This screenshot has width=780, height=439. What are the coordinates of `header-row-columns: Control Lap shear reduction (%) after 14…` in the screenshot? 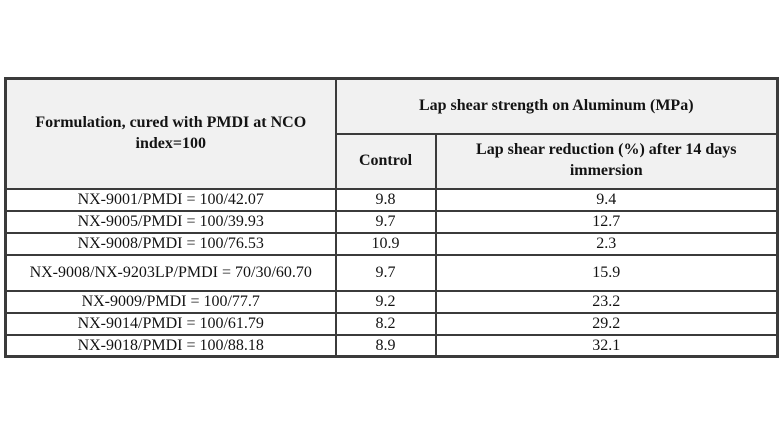 It's located at (392, 161).